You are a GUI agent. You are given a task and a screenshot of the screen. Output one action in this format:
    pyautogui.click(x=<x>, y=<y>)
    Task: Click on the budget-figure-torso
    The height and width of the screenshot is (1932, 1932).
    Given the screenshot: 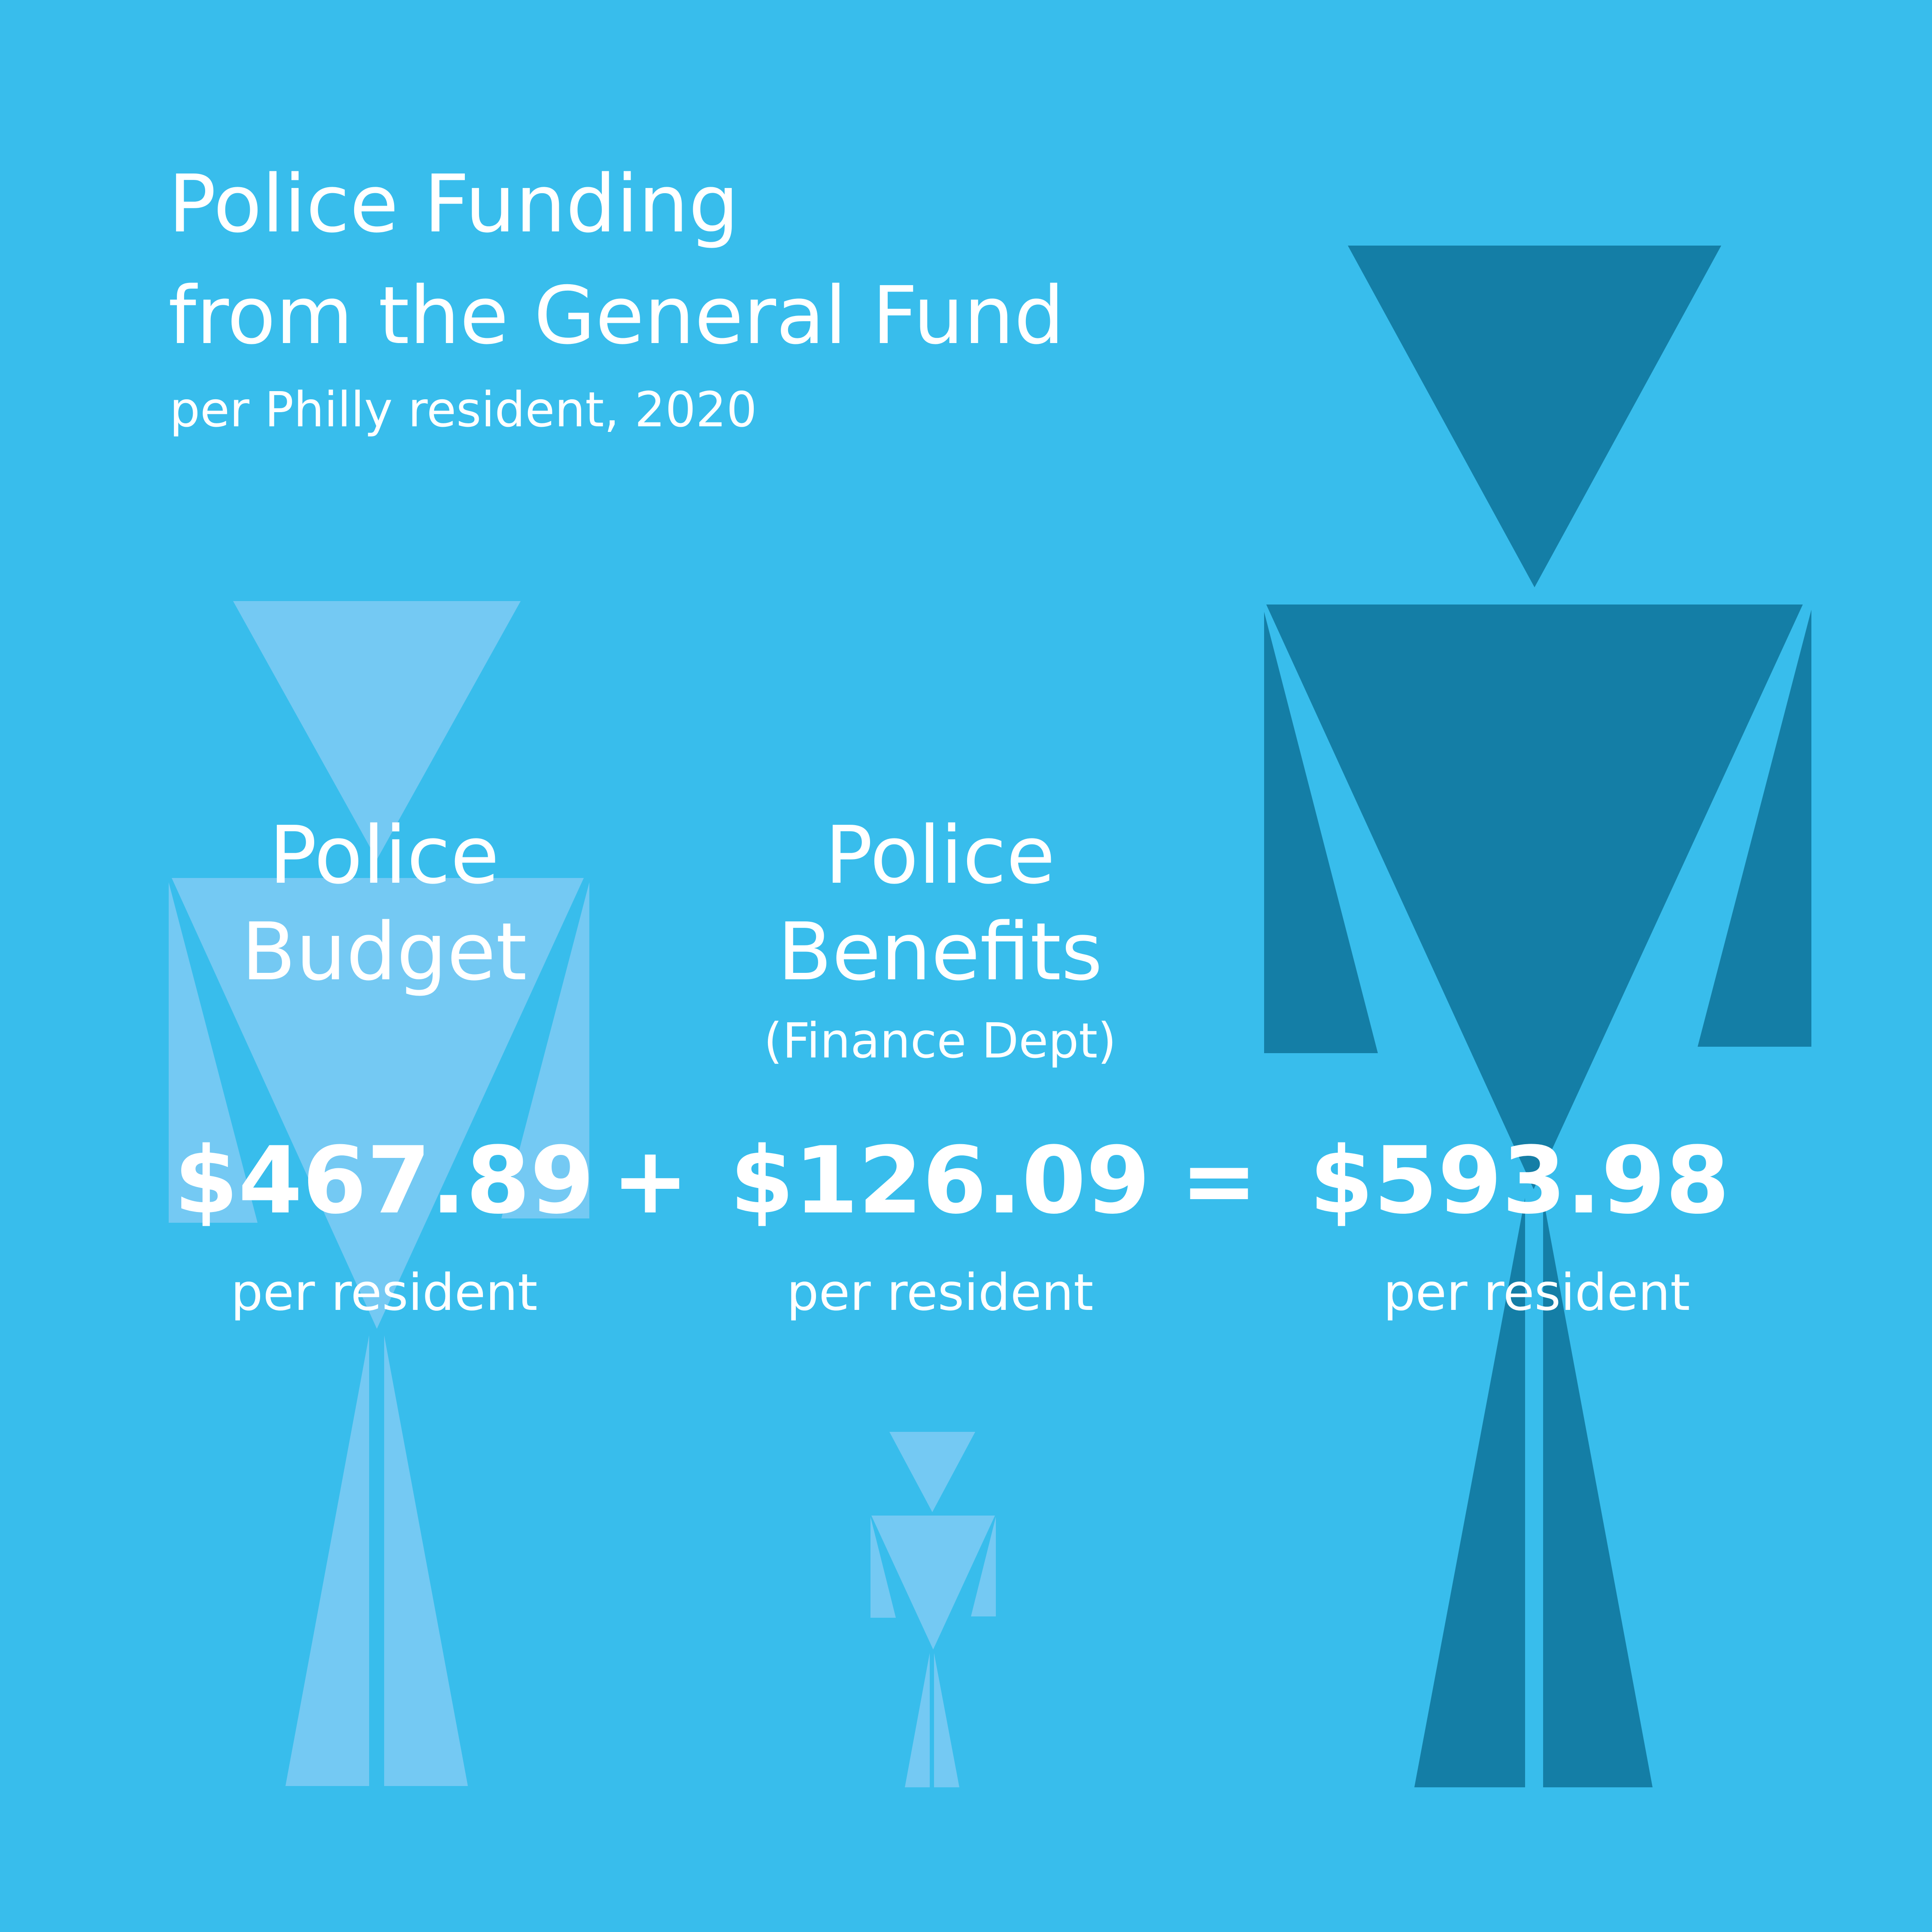 What is the action you would take?
    pyautogui.click(x=378, y=1103)
    